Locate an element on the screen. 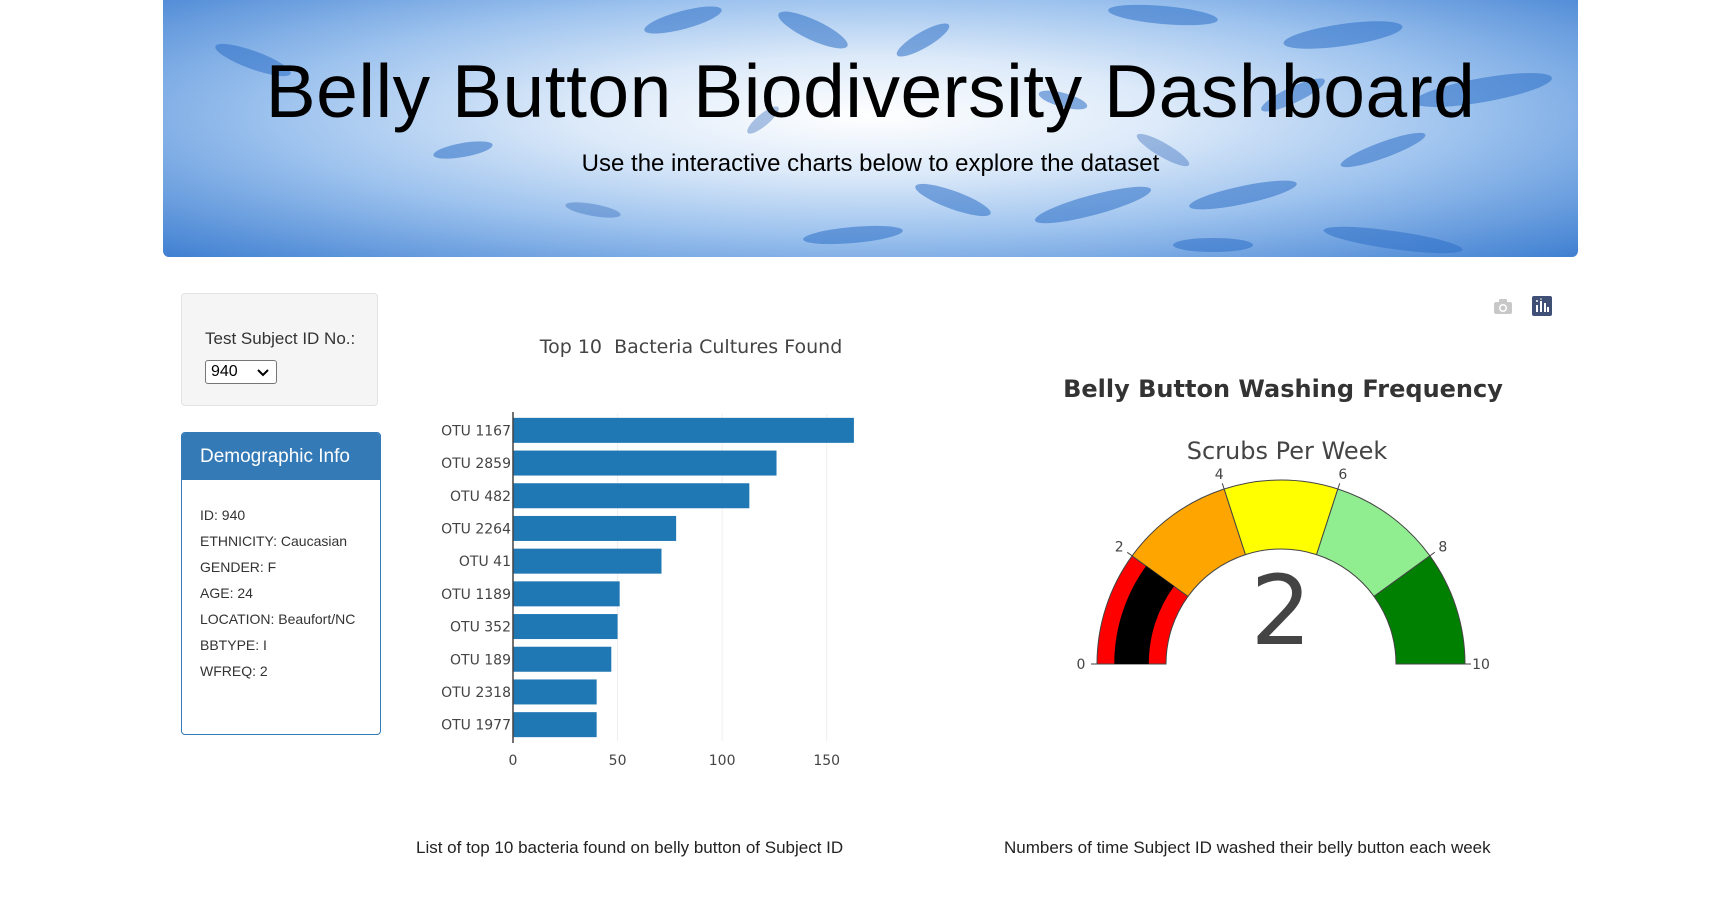 The image size is (1711, 909). bar-x-tick-label: 50 is located at coordinates (618, 761).